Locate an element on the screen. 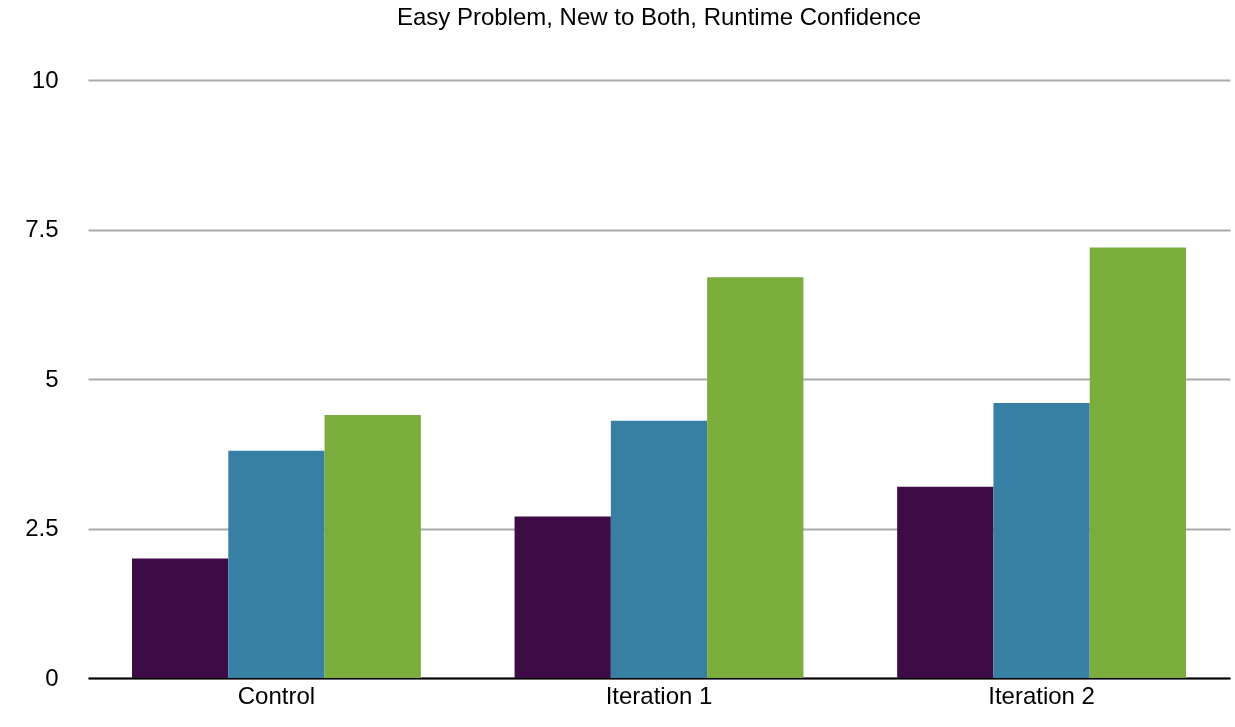 This screenshot has height=727, width=1235. y-tick-label: 7.5 is located at coordinates (42, 228).